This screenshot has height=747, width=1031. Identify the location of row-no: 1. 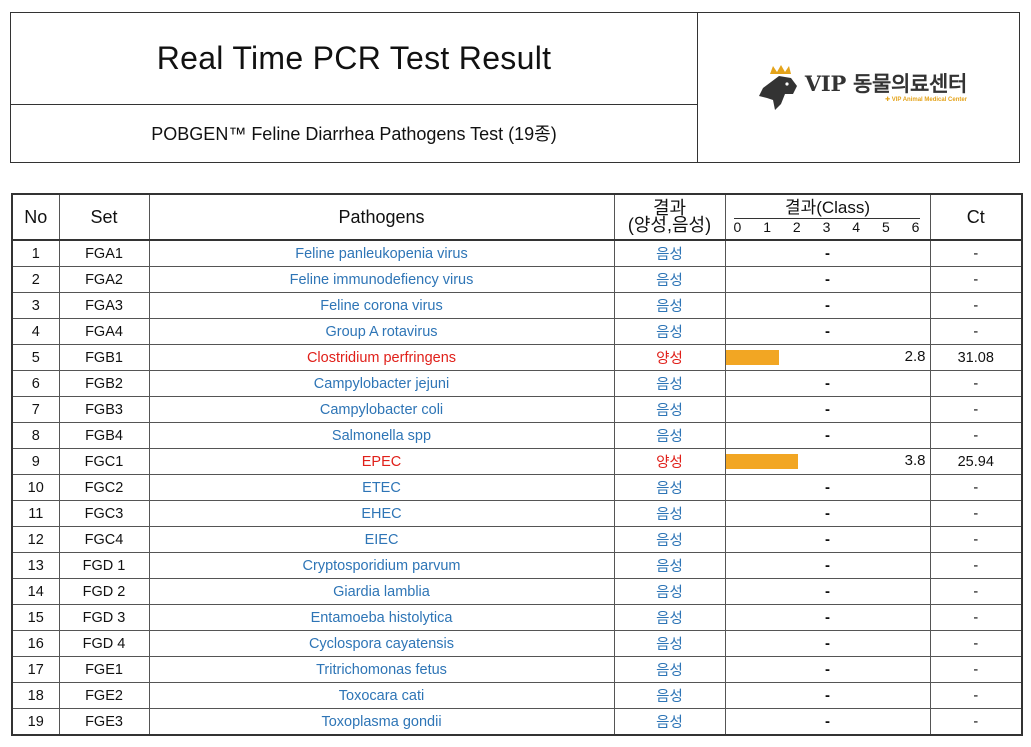
(35, 253).